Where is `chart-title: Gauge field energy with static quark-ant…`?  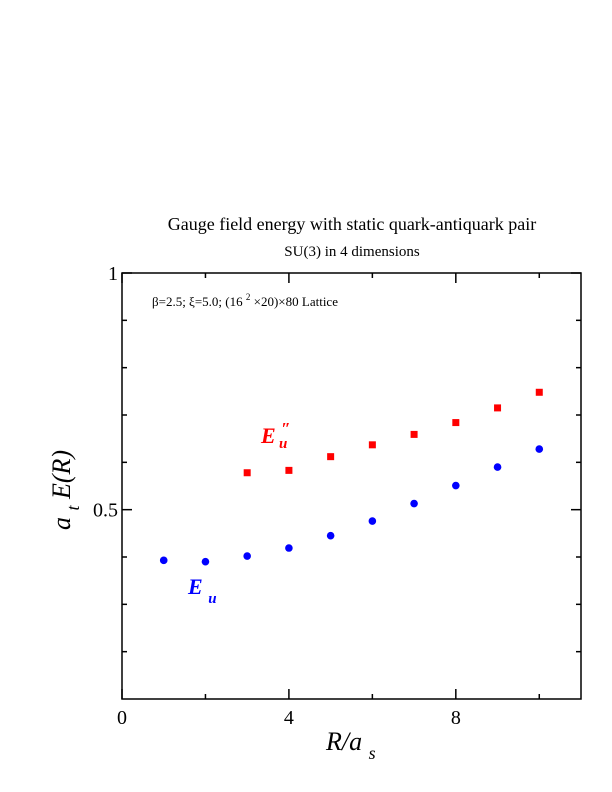 chart-title: Gauge field energy with static quark-ant… is located at coordinates (352, 224).